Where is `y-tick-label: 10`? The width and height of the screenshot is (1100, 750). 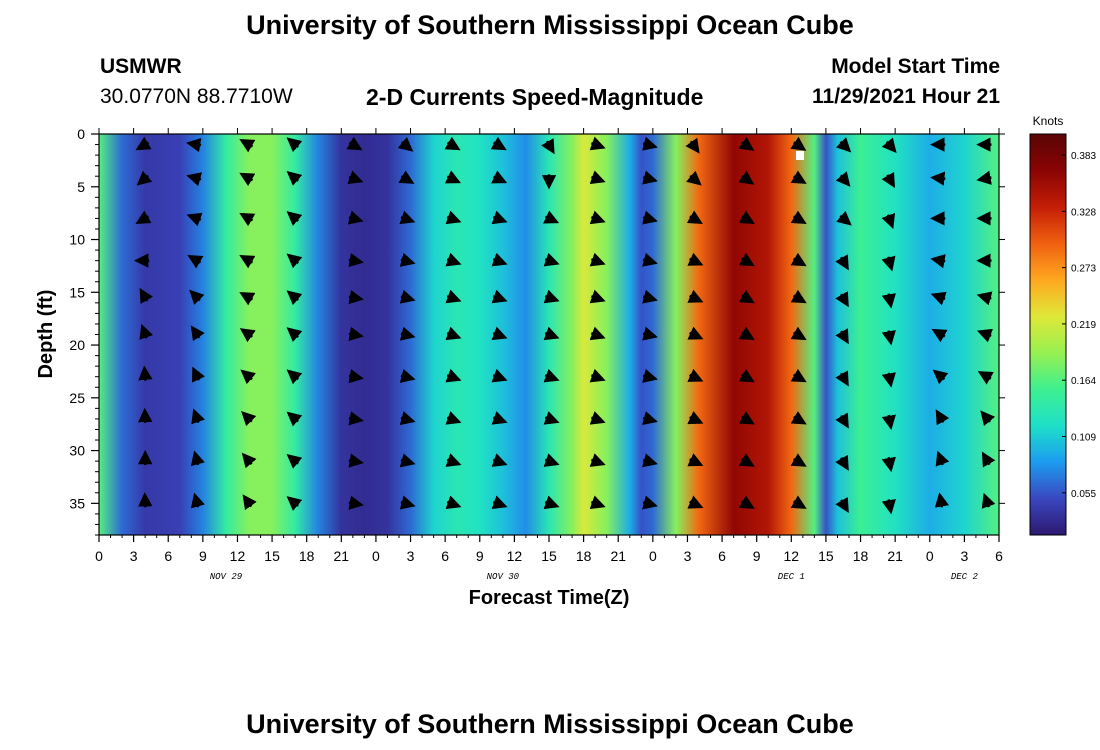 y-tick-label: 10 is located at coordinates (77, 240).